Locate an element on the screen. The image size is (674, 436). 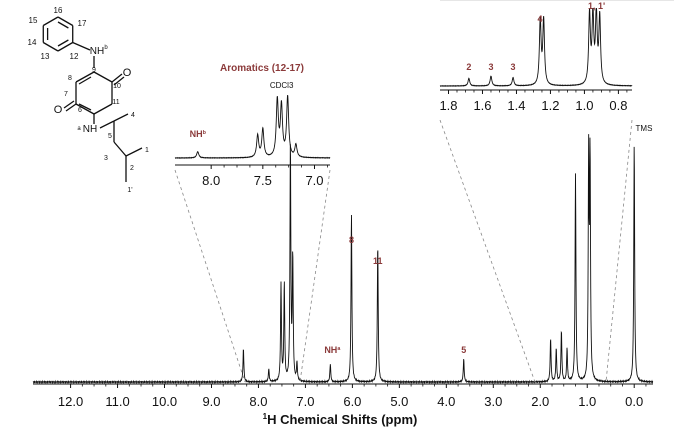
label-5: 5 is located at coordinates (463, 350).